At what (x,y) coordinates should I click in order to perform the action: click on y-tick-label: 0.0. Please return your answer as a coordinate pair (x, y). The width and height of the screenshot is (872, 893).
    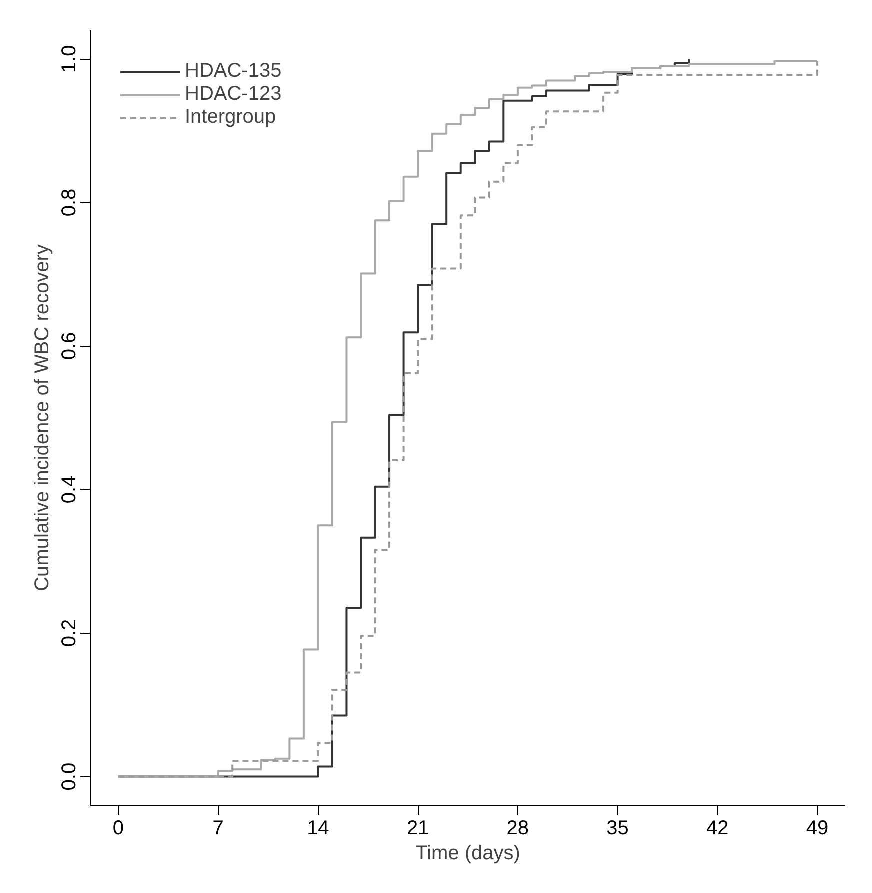
    Looking at the image, I should click on (69, 776).